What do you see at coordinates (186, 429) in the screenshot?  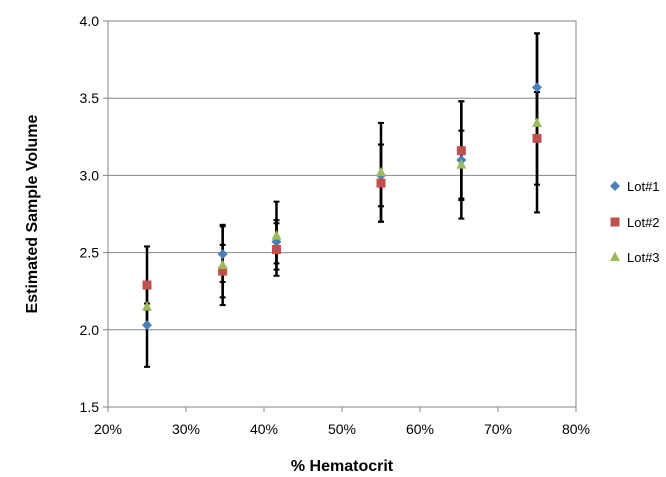 I see `x-tick-label: 30%` at bounding box center [186, 429].